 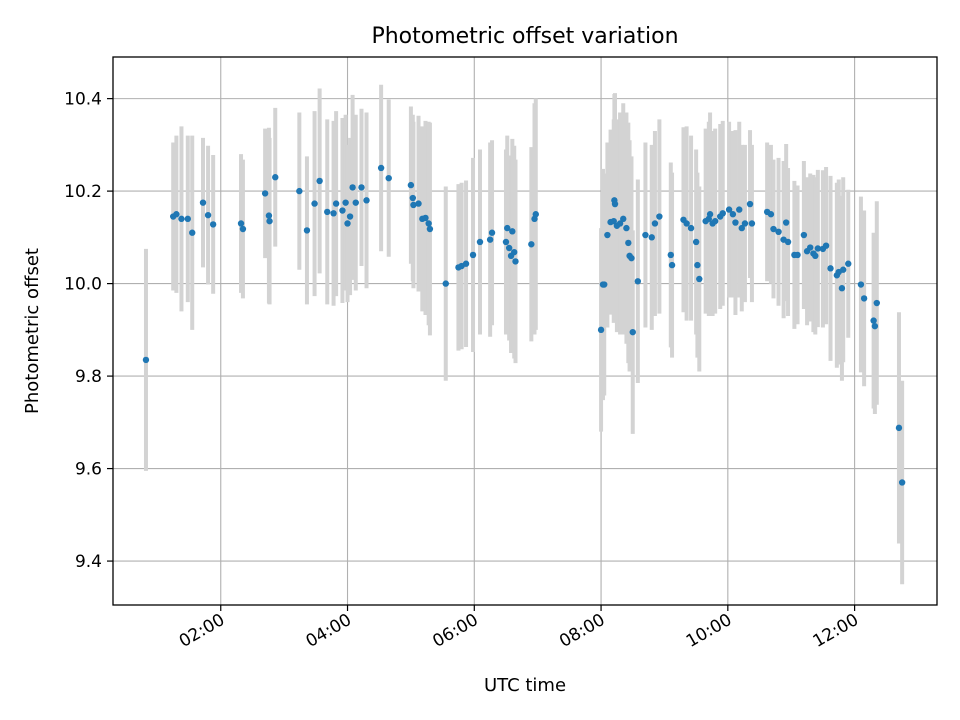 What do you see at coordinates (88, 377) in the screenshot?
I see `y-tick-label: 9.8` at bounding box center [88, 377].